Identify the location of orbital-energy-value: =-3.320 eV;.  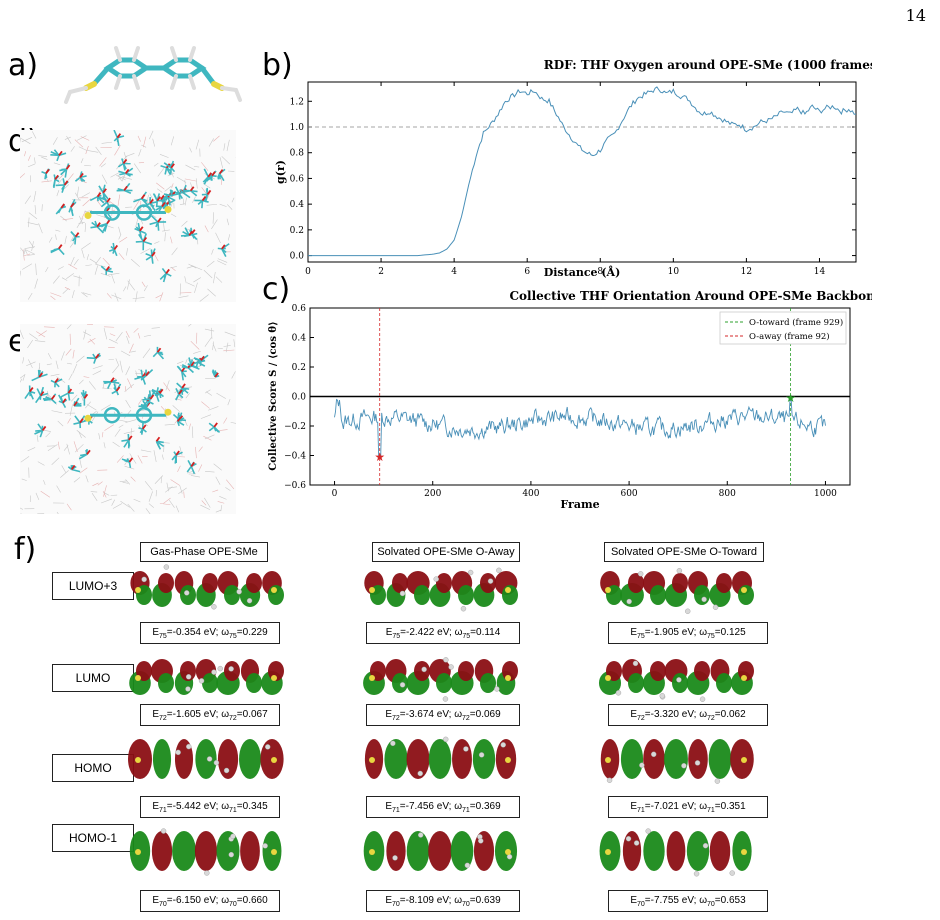
(672, 714).